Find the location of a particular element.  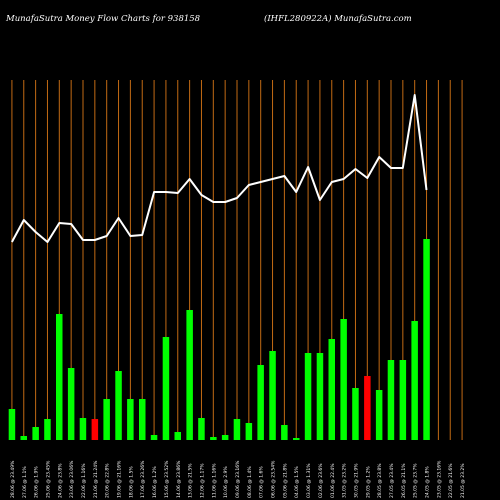

x-tick-label: 30.05 @ 21.9% is located at coordinates (357, 480).